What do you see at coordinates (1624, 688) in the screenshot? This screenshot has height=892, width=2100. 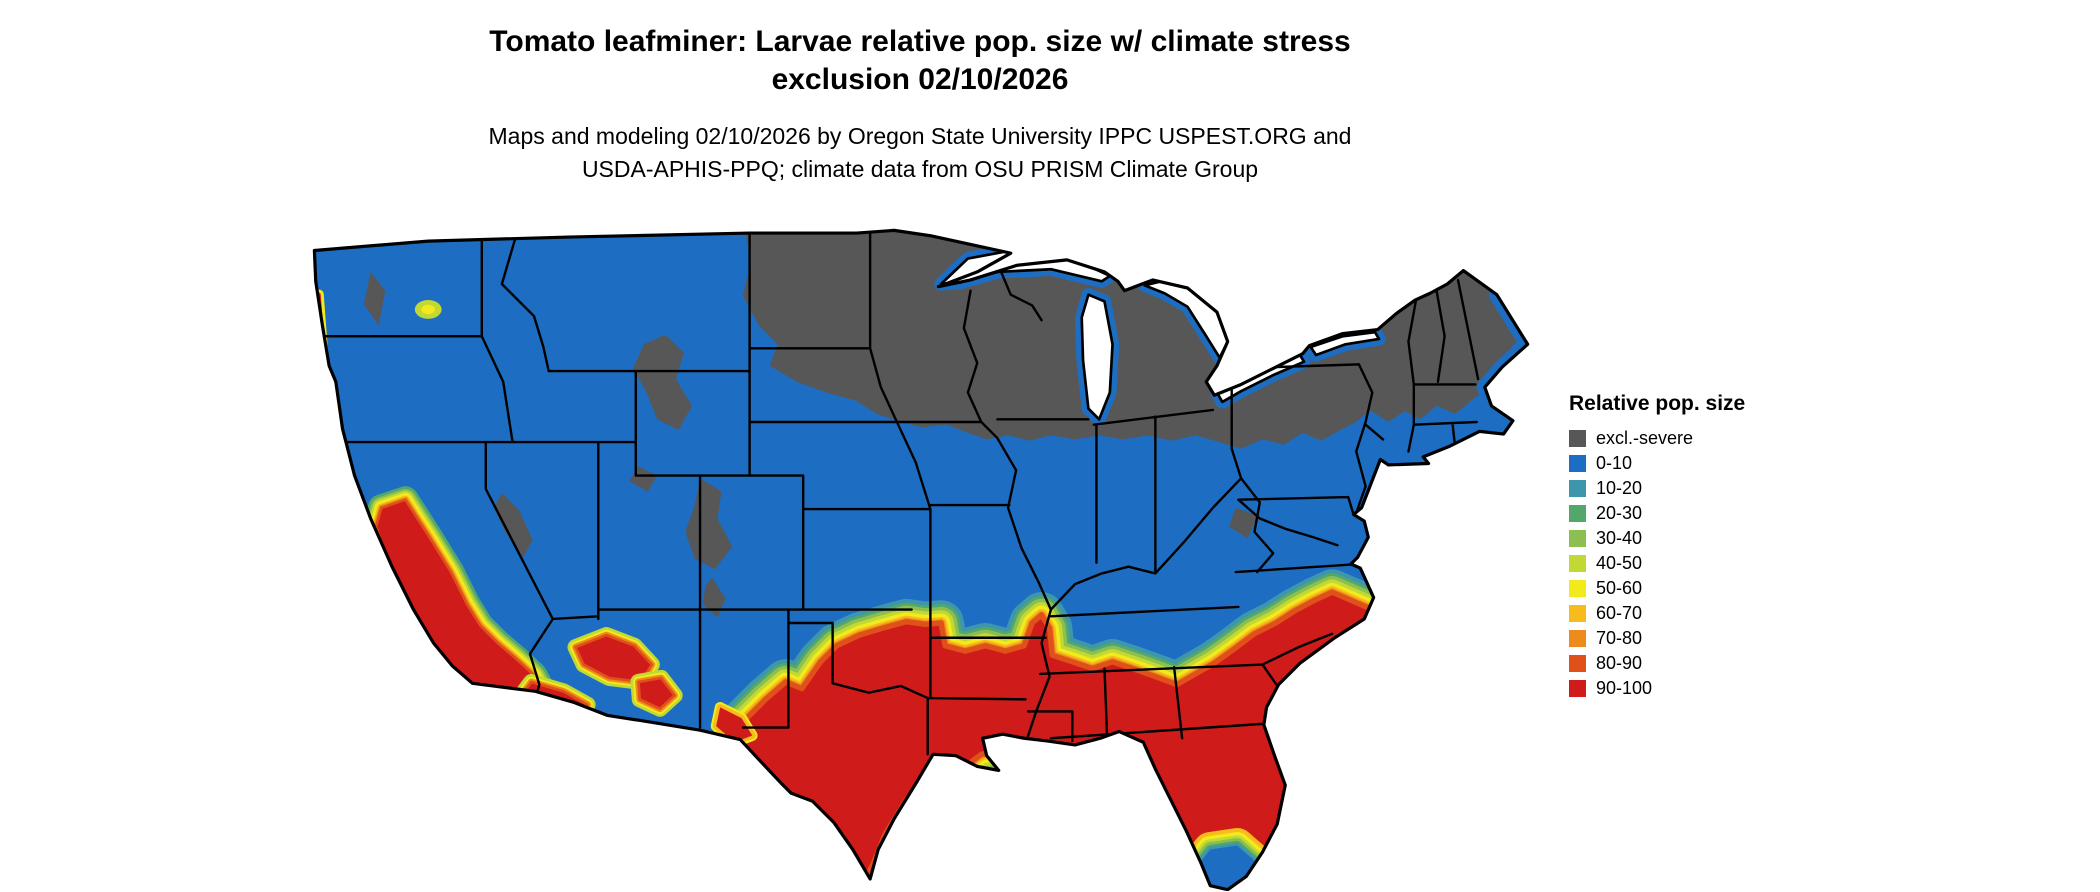 I see `legend-label: 90-100` at bounding box center [1624, 688].